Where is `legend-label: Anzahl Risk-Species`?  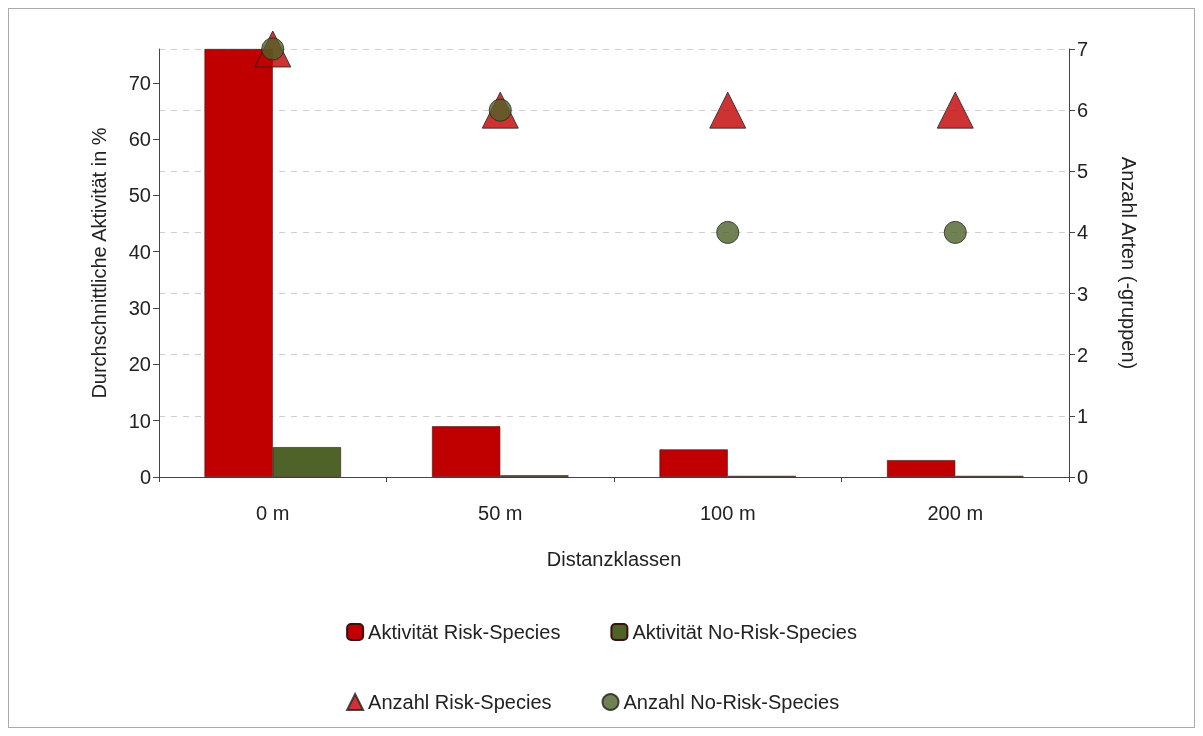 legend-label: Anzahl Risk-Species is located at coordinates (460, 702).